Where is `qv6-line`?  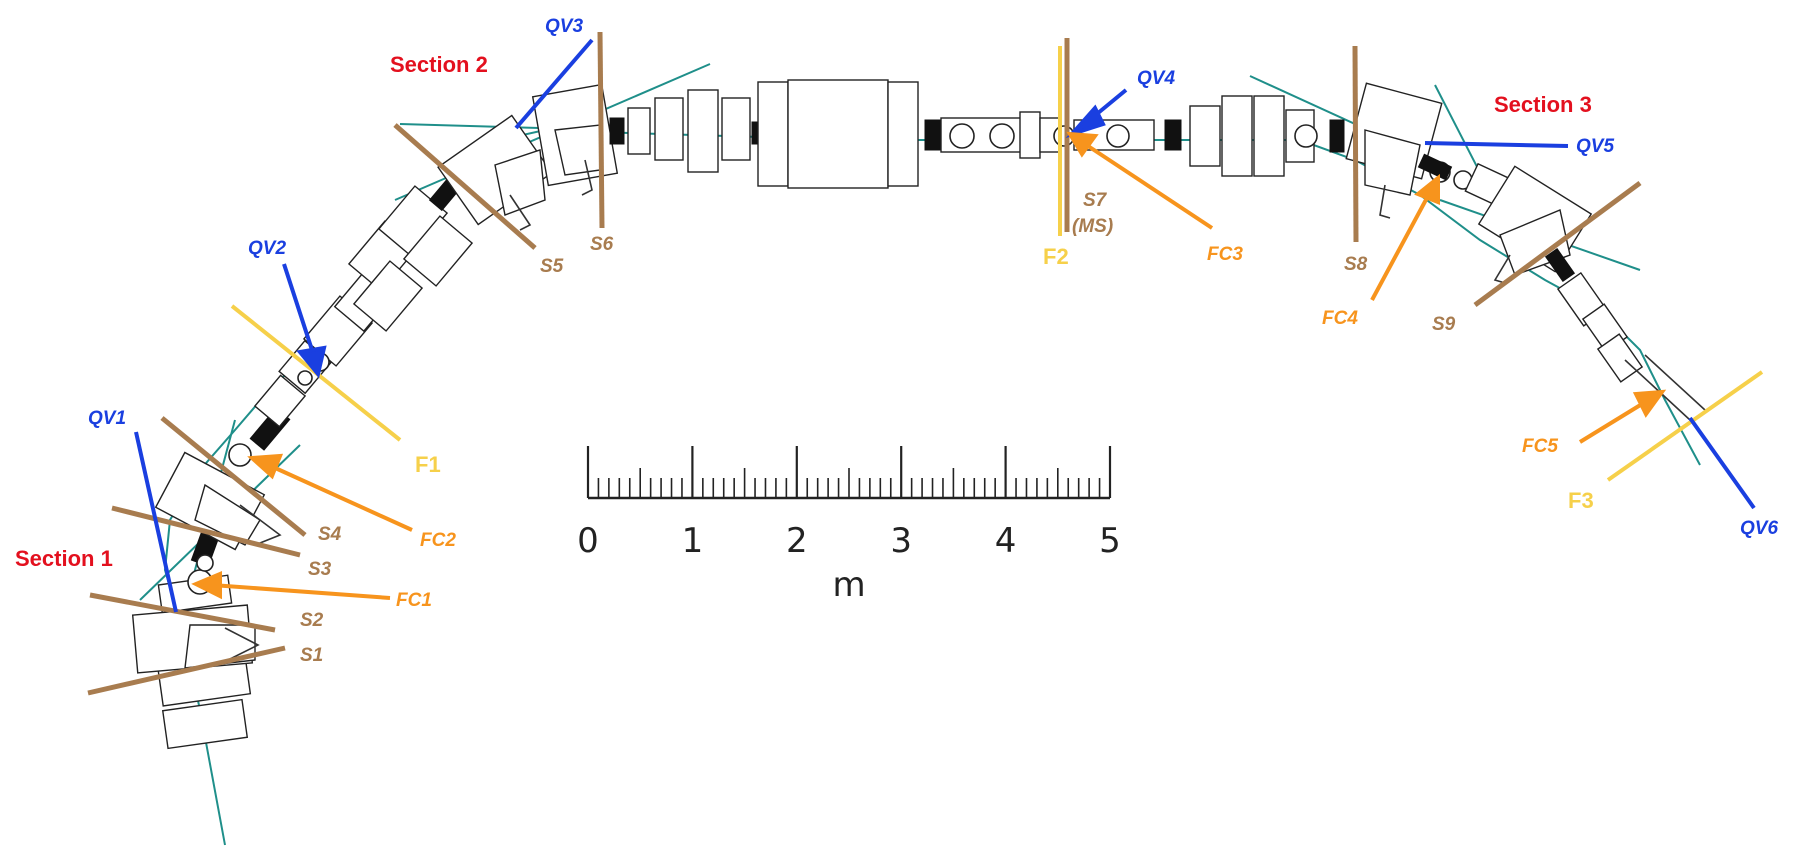
qv6-line is located at coordinates (1722, 463).